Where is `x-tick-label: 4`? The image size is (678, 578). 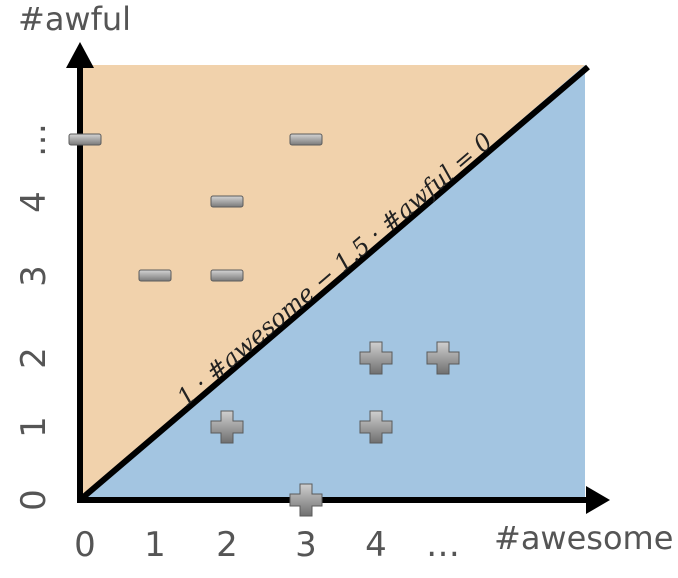
x-tick-label: 4 is located at coordinates (376, 545).